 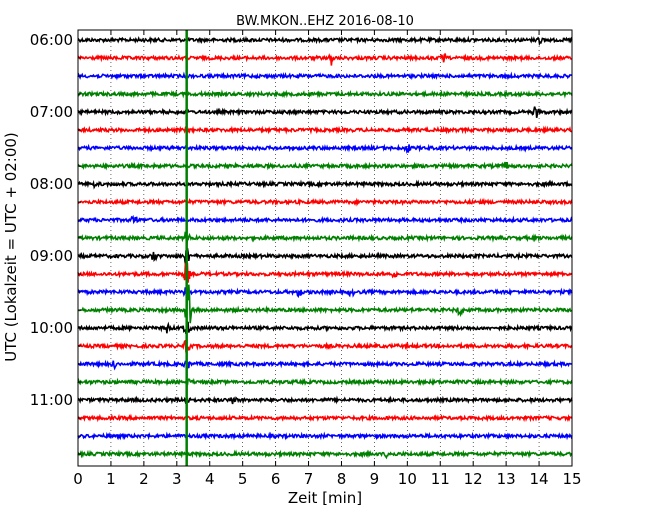 I want to click on x-tick-label: 5, so click(x=243, y=479).